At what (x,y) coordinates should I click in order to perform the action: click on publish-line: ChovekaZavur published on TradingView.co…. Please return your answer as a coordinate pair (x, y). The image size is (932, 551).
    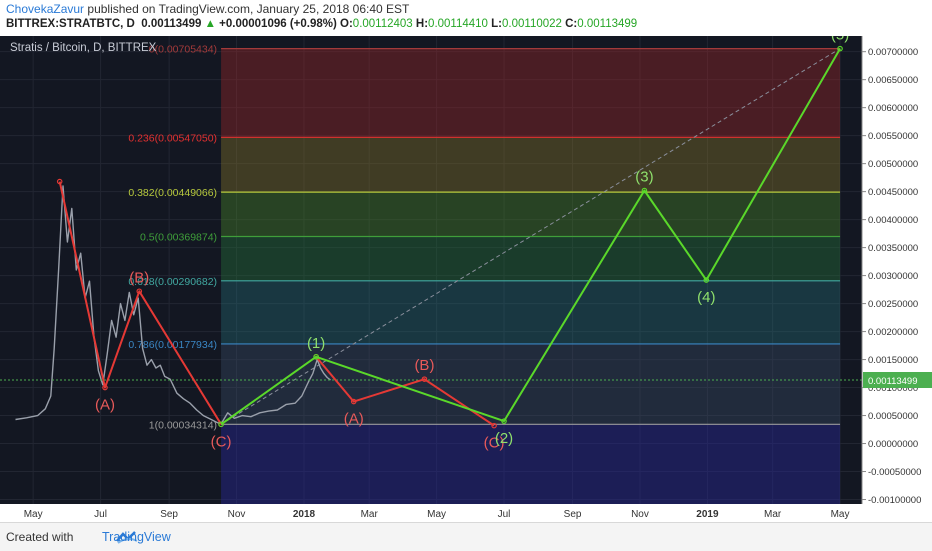
    Looking at the image, I should click on (207, 9).